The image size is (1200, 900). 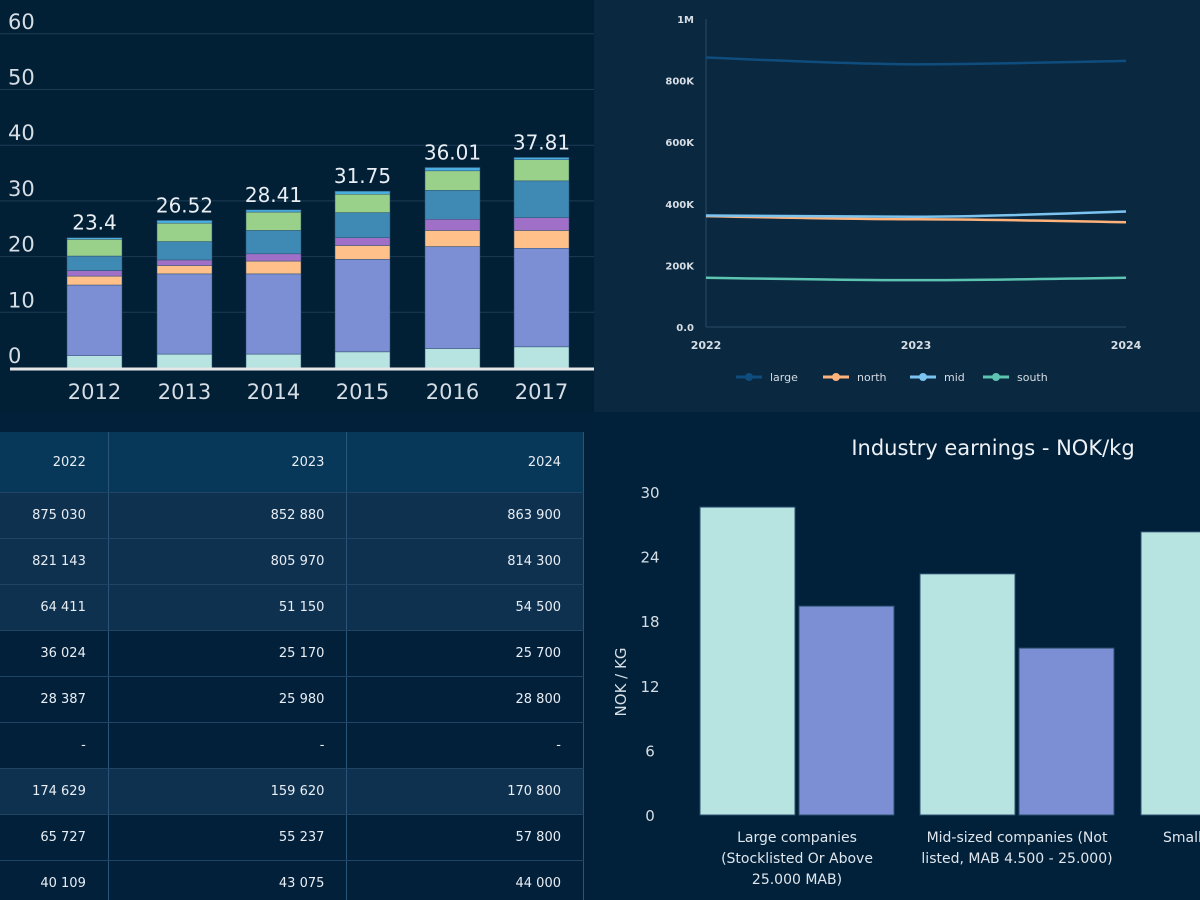 I want to click on y-tick-label: 10, so click(x=21, y=300).